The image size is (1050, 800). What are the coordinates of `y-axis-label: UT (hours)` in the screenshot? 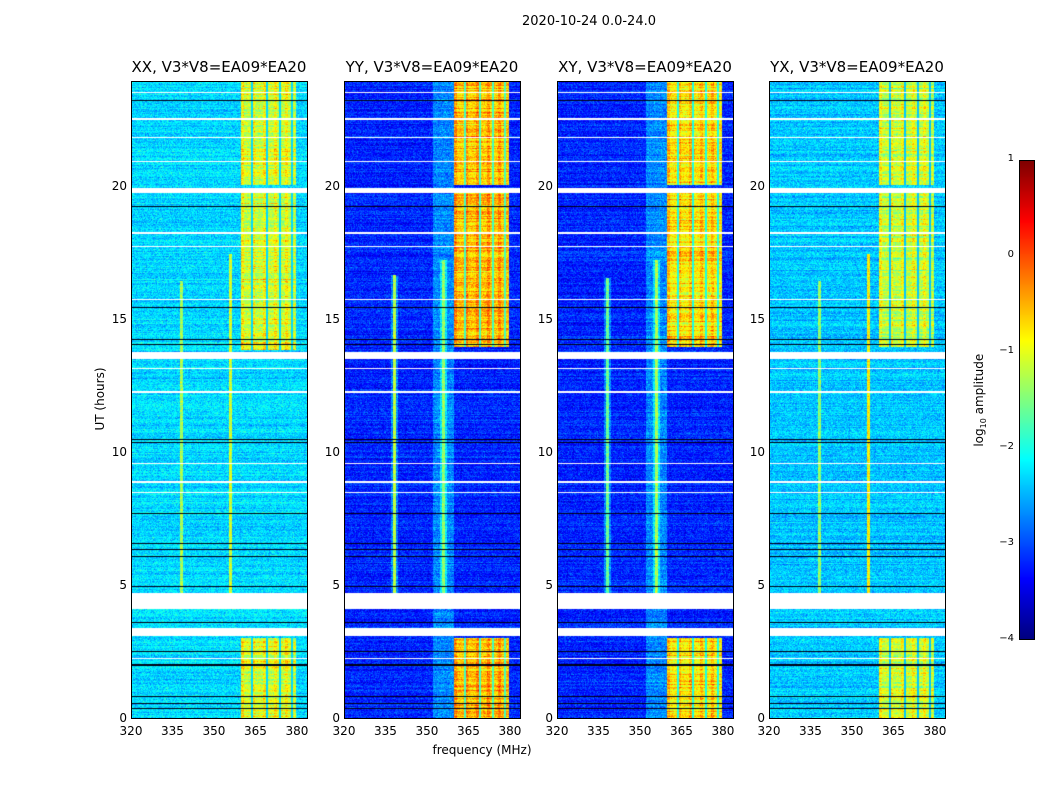 It's located at (100, 399).